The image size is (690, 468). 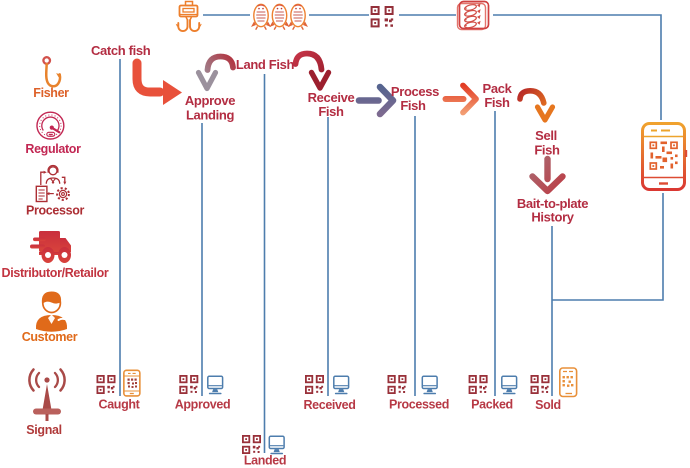 What do you see at coordinates (55, 211) in the screenshot?
I see `svg-text: Processor` at bounding box center [55, 211].